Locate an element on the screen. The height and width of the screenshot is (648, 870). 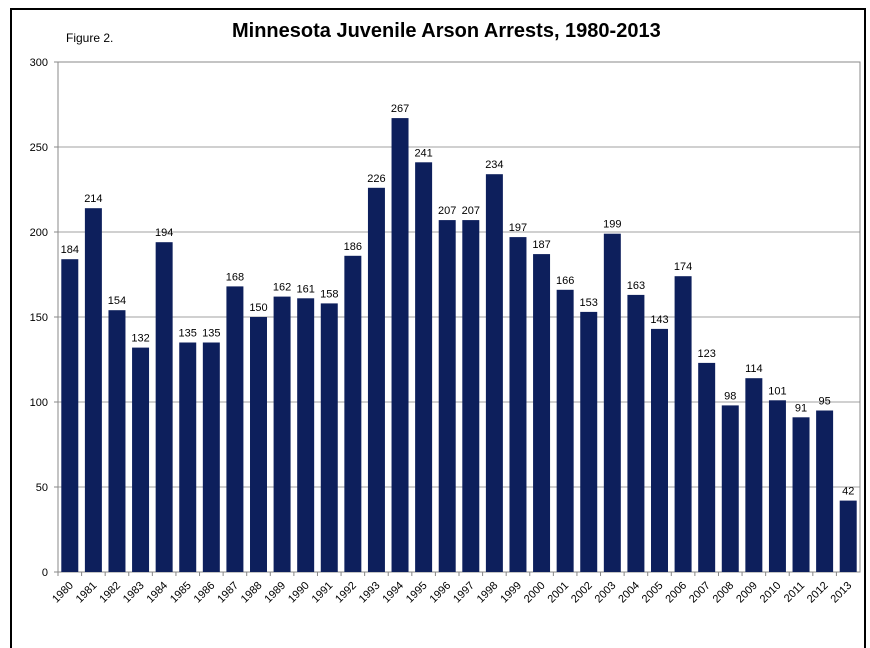
x-tick-label: 1986 is located at coordinates (205, 593).